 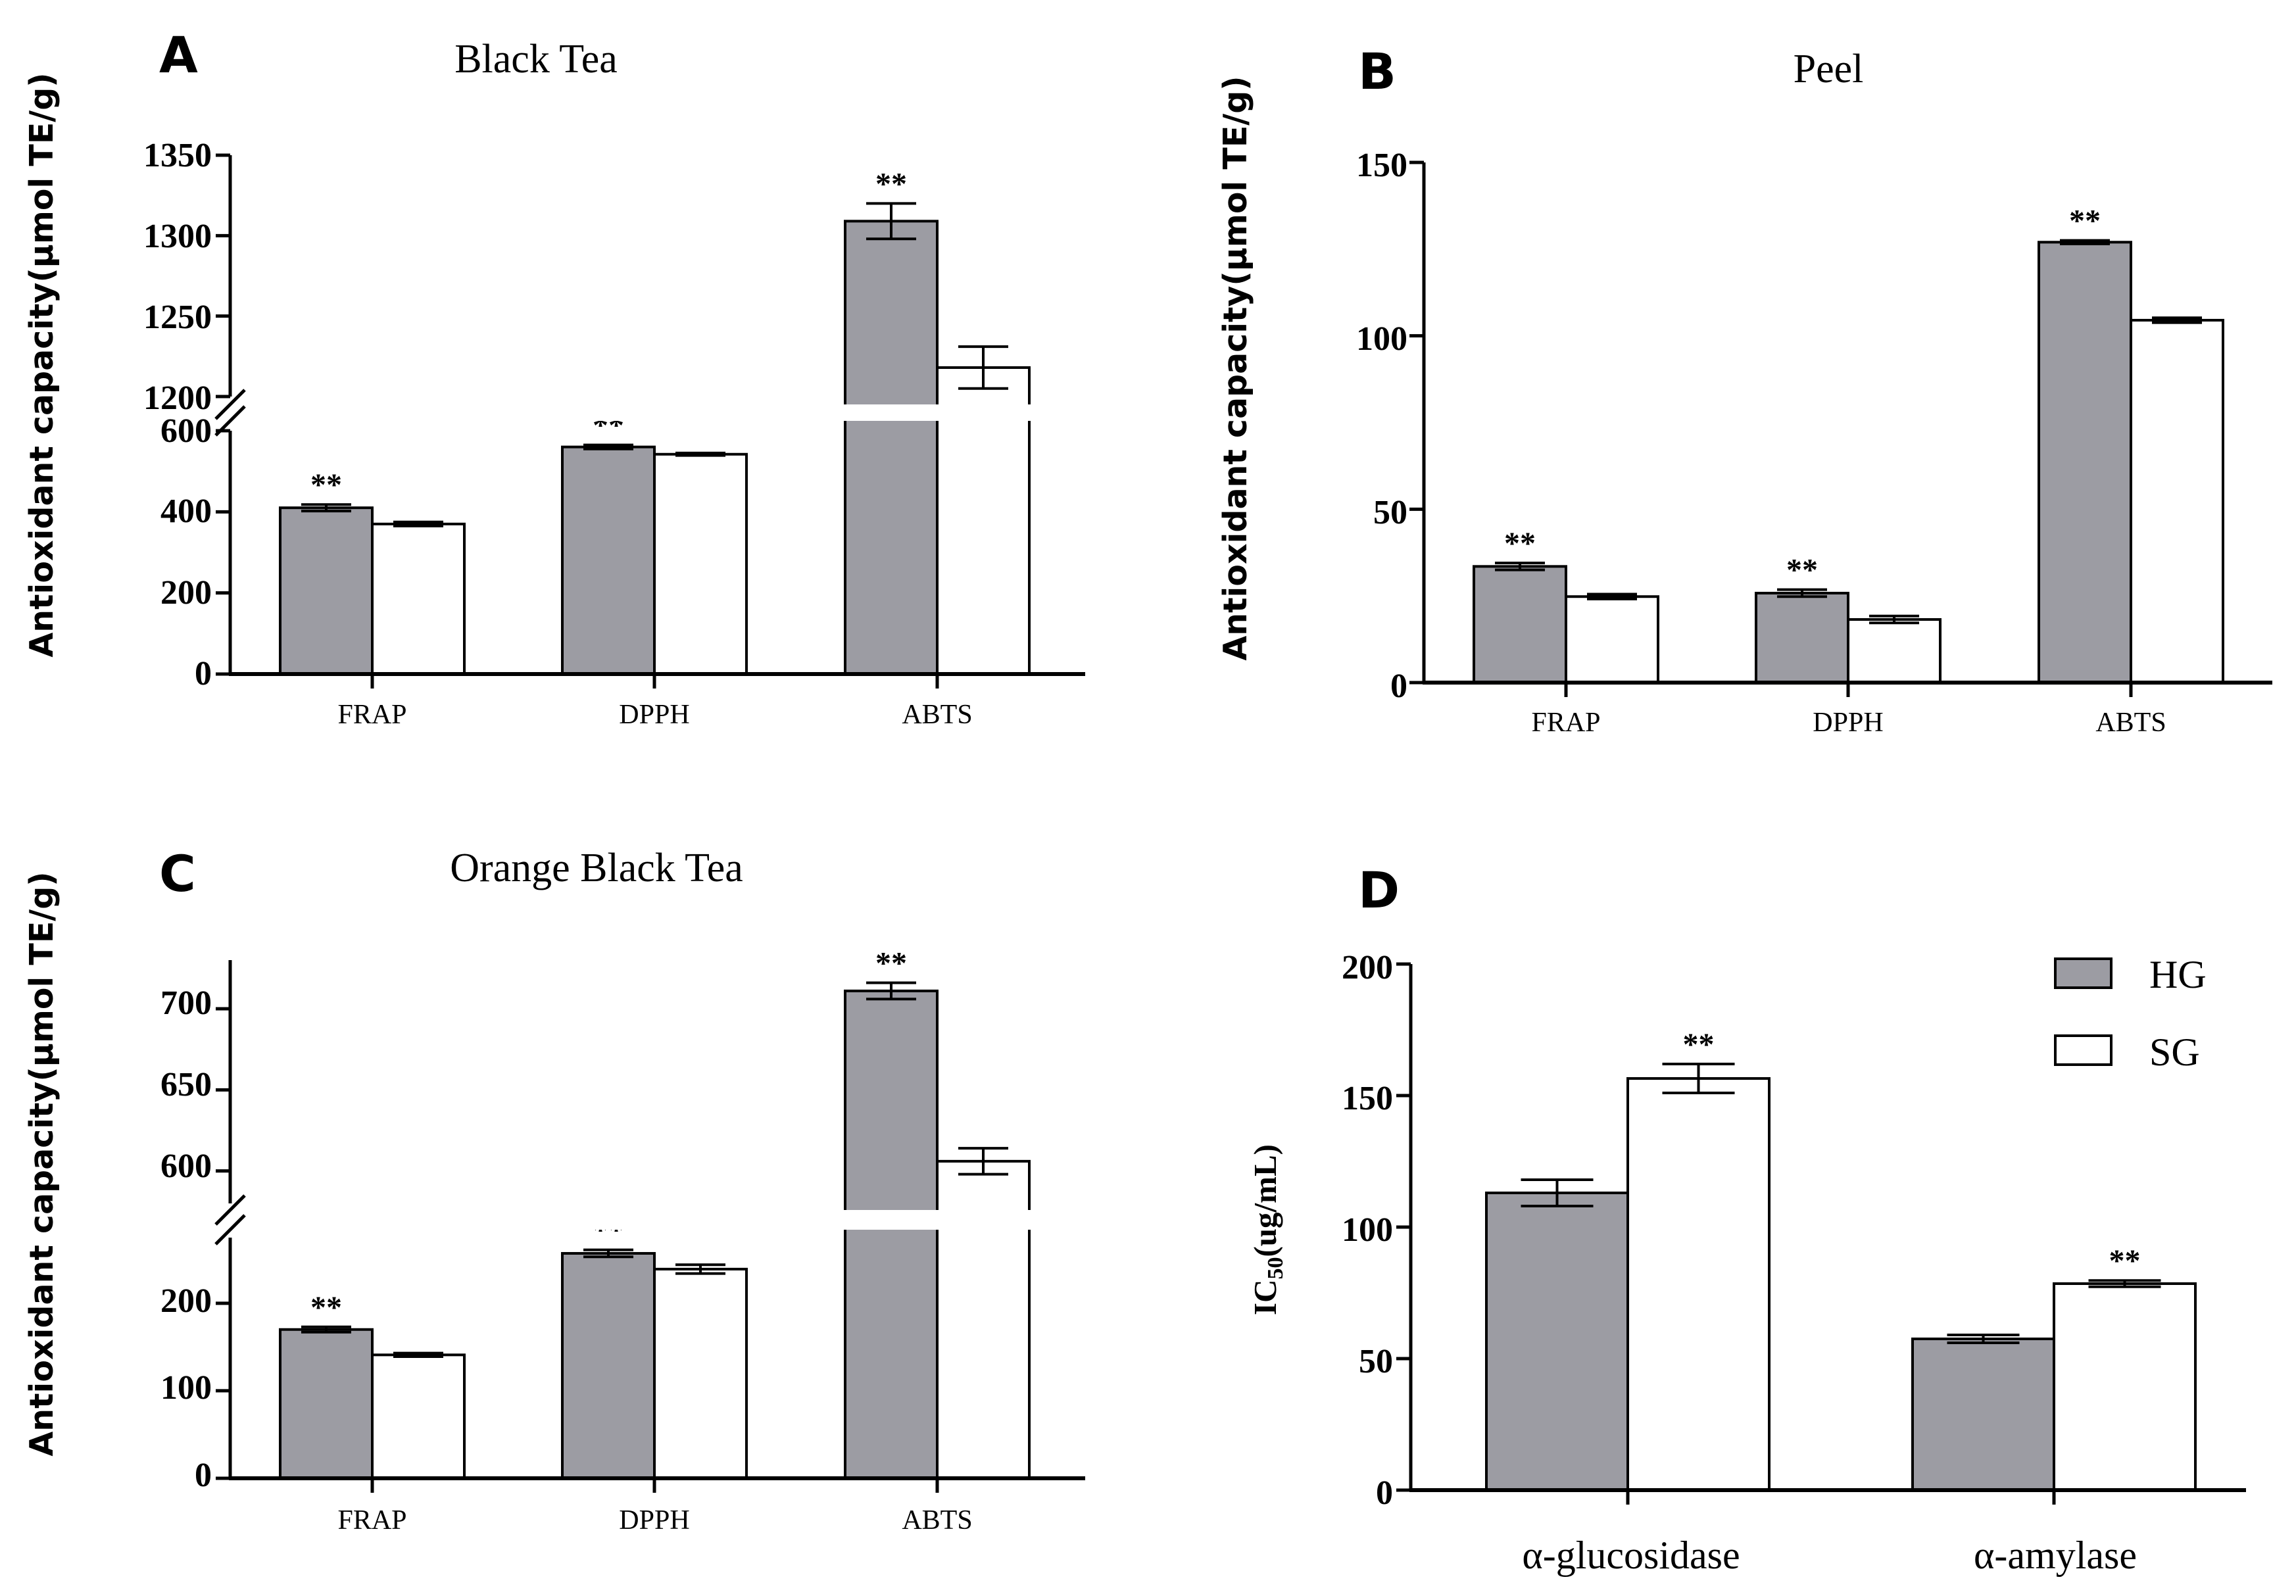 I want to click on legend-hg-swatch, so click(x=2083, y=973).